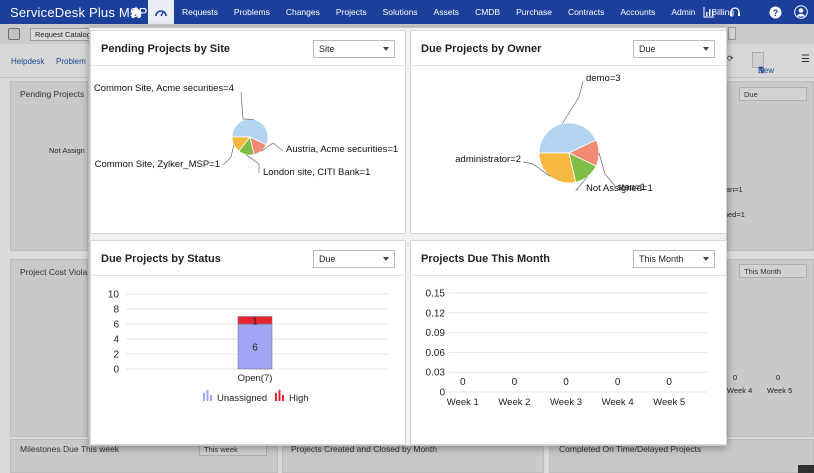  What do you see at coordinates (485, 259) in the screenshot?
I see `widget-title: Projects Due This Month` at bounding box center [485, 259].